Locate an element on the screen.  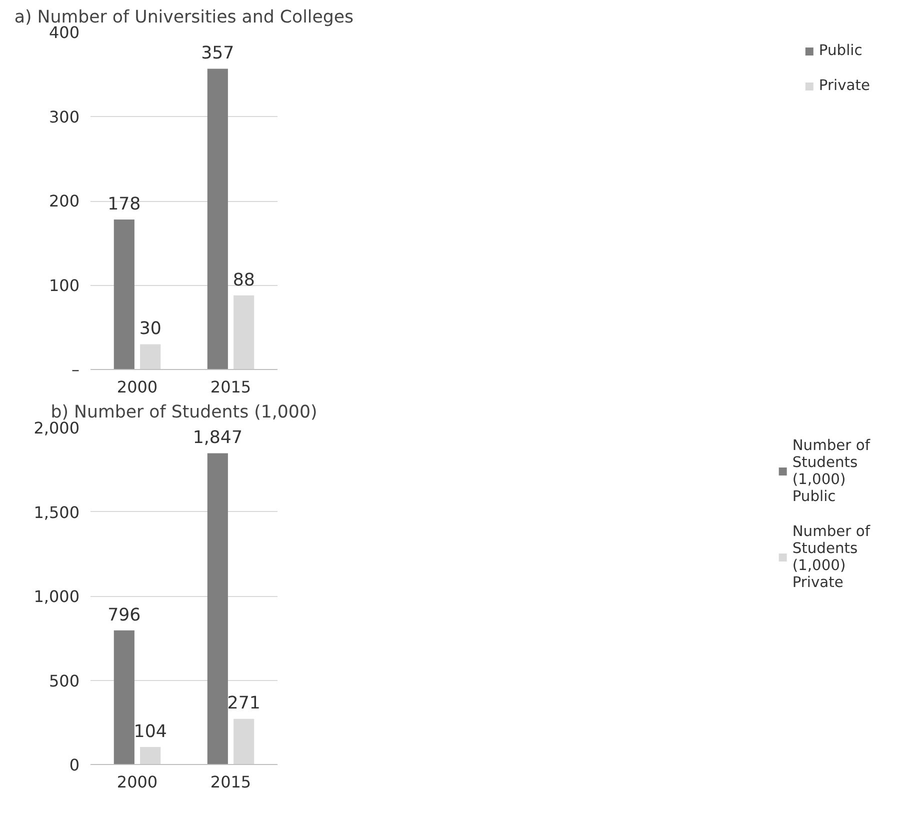
data-label: 357 is located at coordinates (217, 54).